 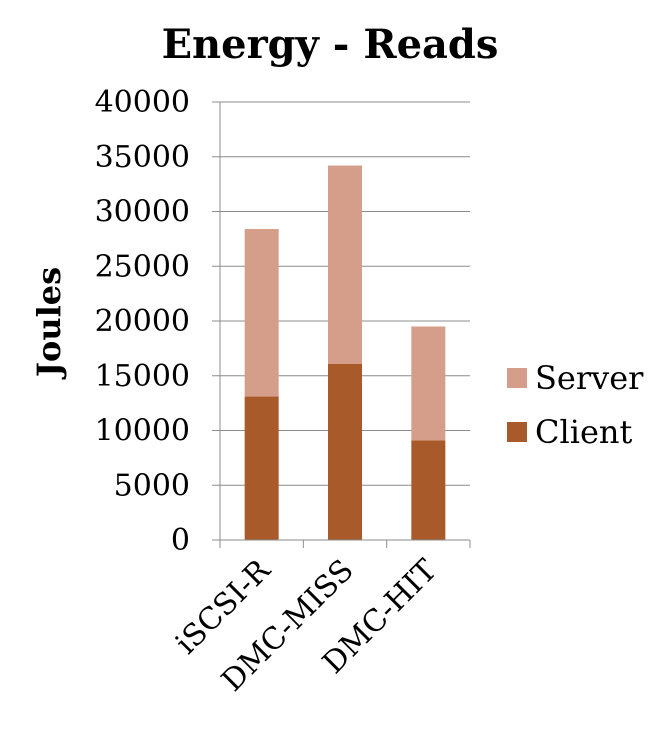 I want to click on y-tick-label: 0, so click(x=180, y=540).